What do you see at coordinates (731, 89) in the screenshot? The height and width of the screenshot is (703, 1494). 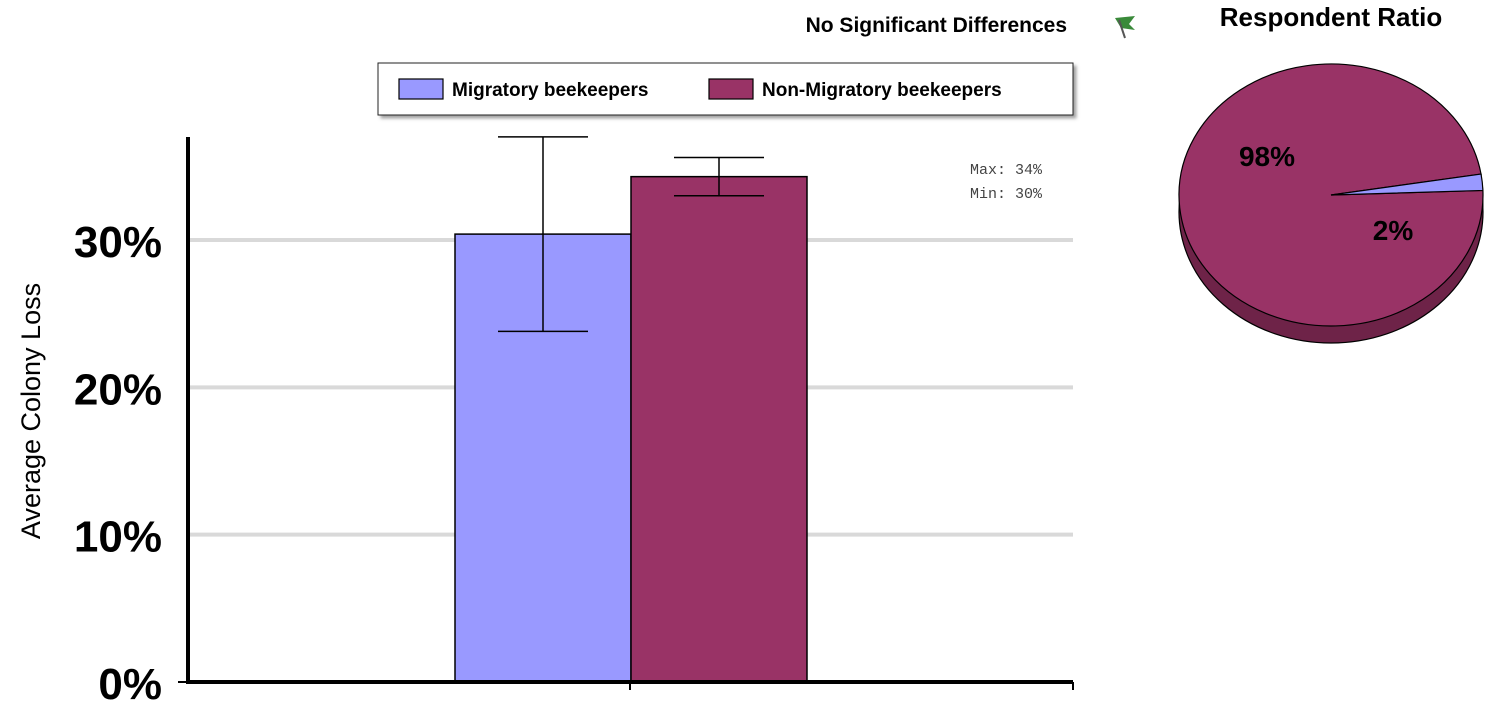 I see `legend-swatch-non-migratory` at bounding box center [731, 89].